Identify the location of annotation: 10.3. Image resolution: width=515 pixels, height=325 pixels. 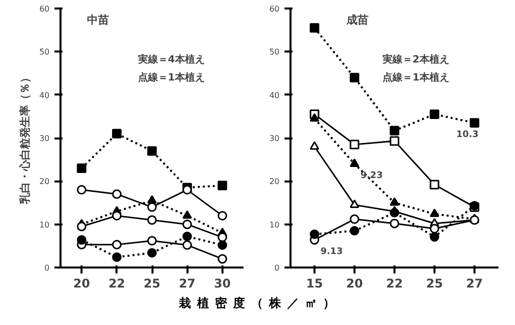
(467, 135).